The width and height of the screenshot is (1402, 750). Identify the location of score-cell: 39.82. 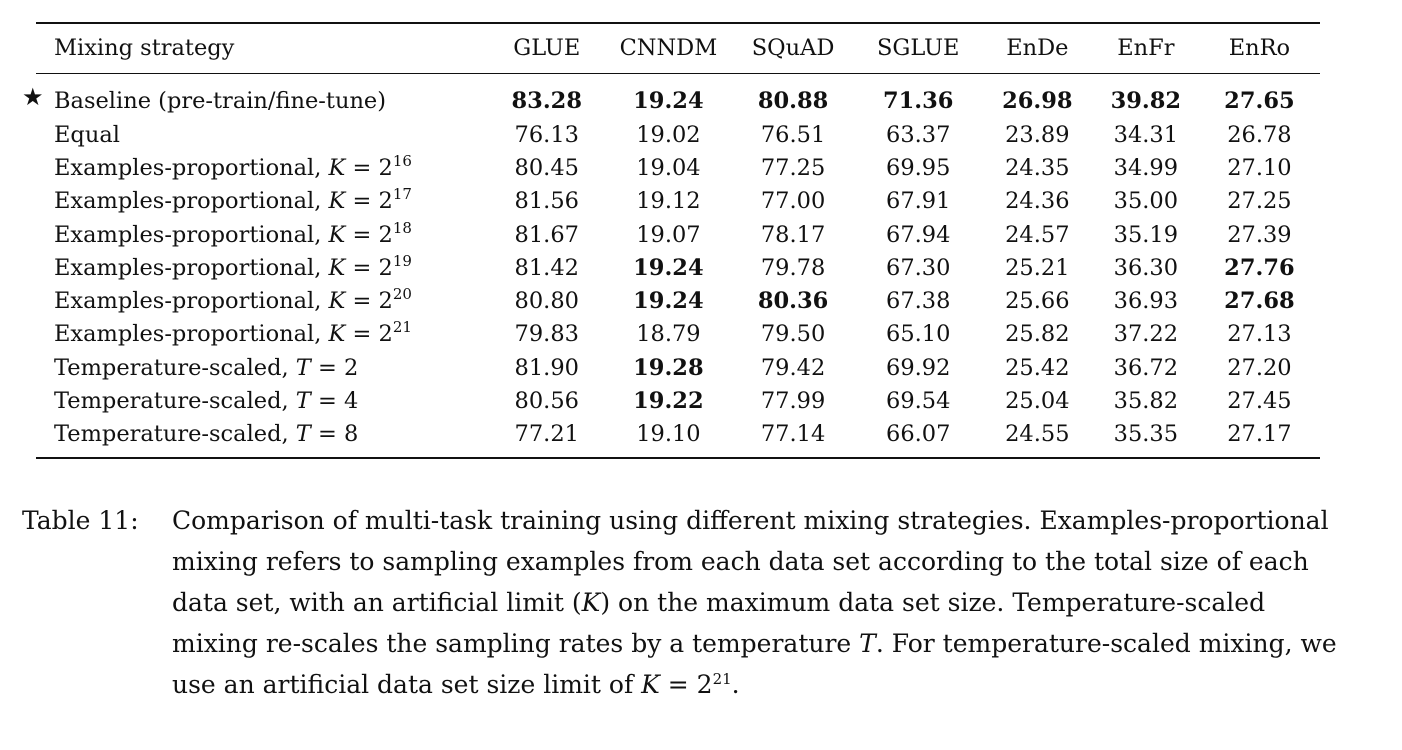
(1146, 101).